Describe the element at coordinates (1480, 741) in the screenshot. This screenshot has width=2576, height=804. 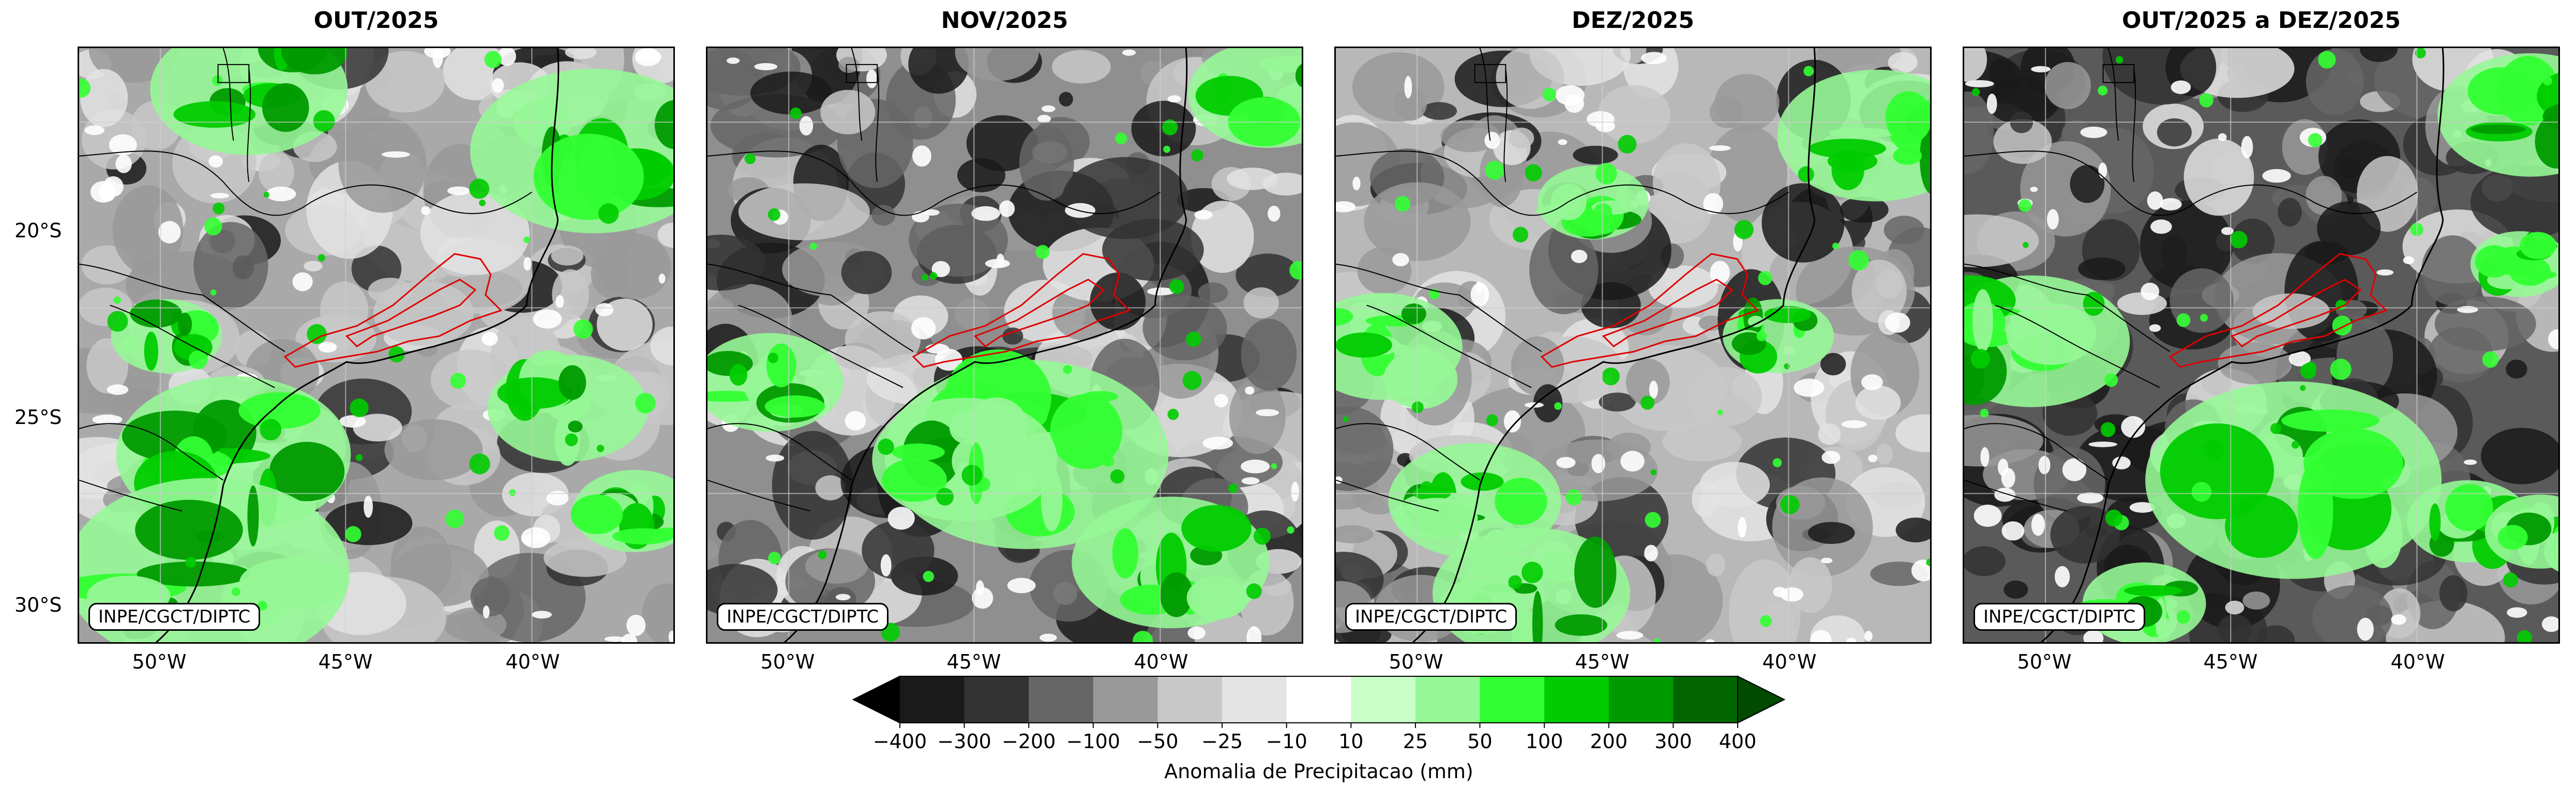
I see `colorbar-tick-label: 50` at that location.